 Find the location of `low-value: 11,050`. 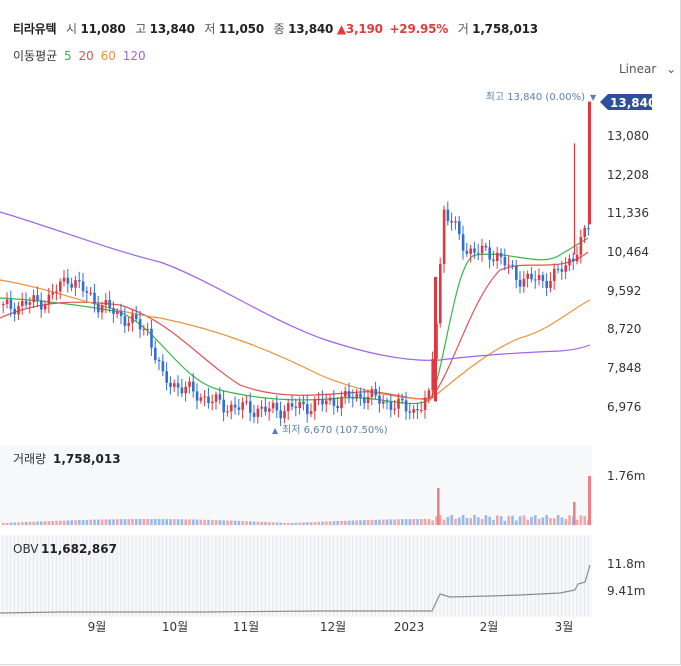

low-value: 11,050 is located at coordinates (241, 29).